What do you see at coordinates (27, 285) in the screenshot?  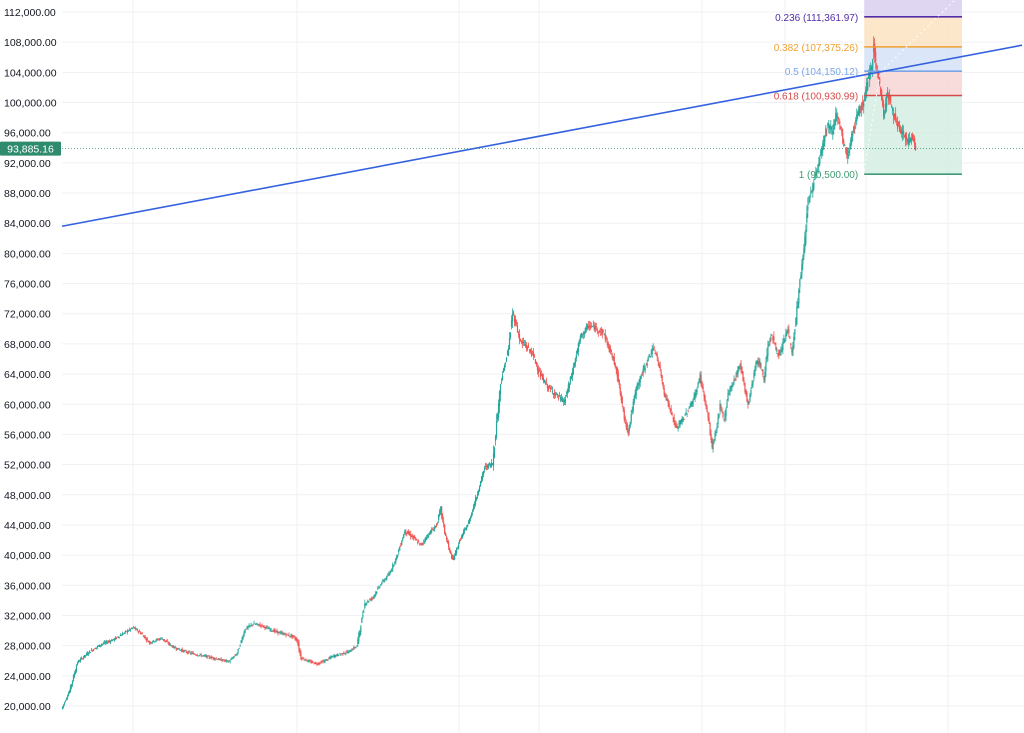 I see `y-tick-label: 76,000.00` at bounding box center [27, 285].